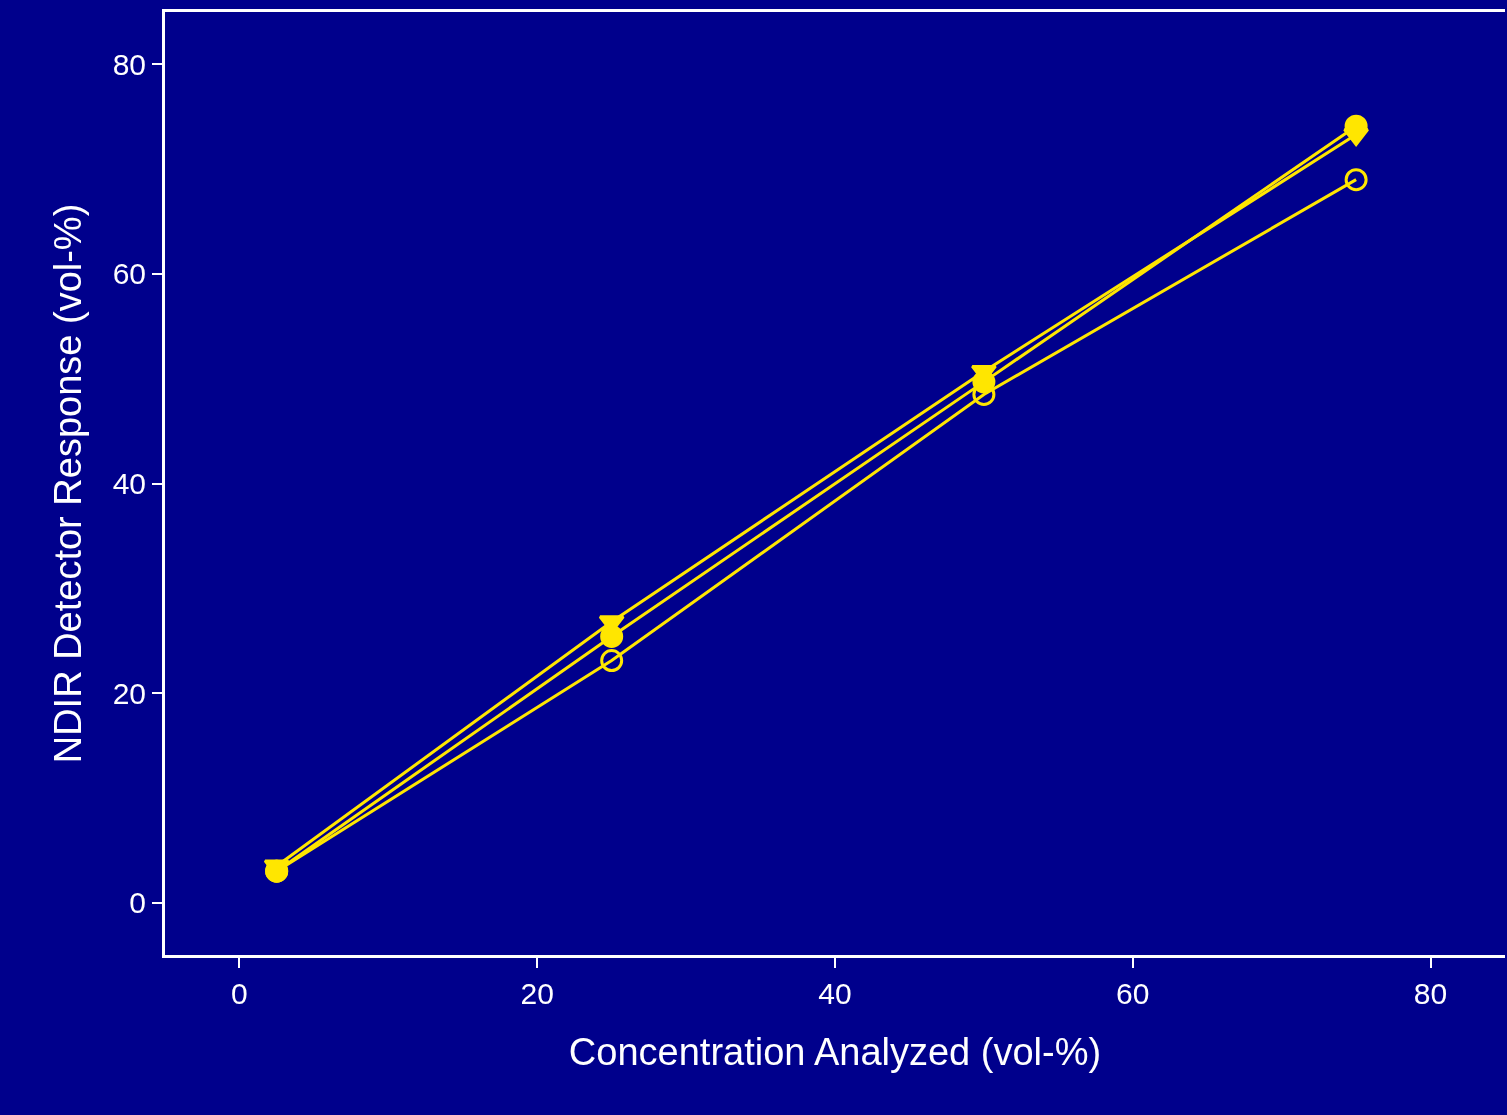 The width and height of the screenshot is (1507, 1115). Describe the element at coordinates (137, 903) in the screenshot. I see `y-tick-label: 0` at that location.